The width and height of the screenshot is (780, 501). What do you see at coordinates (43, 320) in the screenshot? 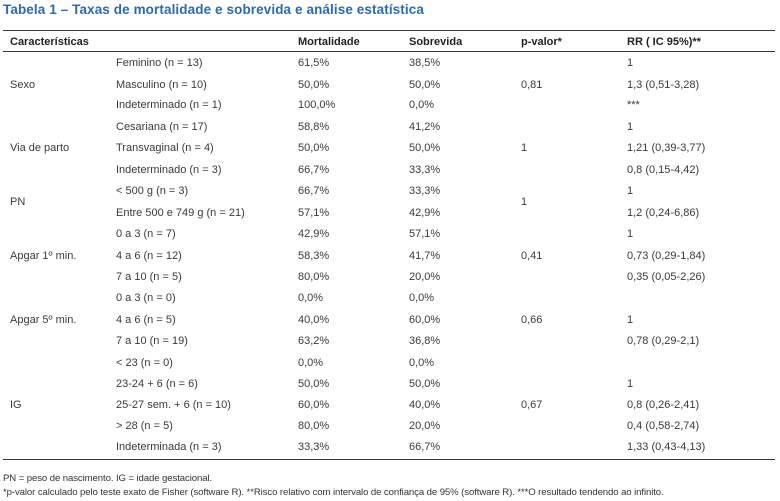
I see `row-group-label: Apgar 5º min.` at bounding box center [43, 320].